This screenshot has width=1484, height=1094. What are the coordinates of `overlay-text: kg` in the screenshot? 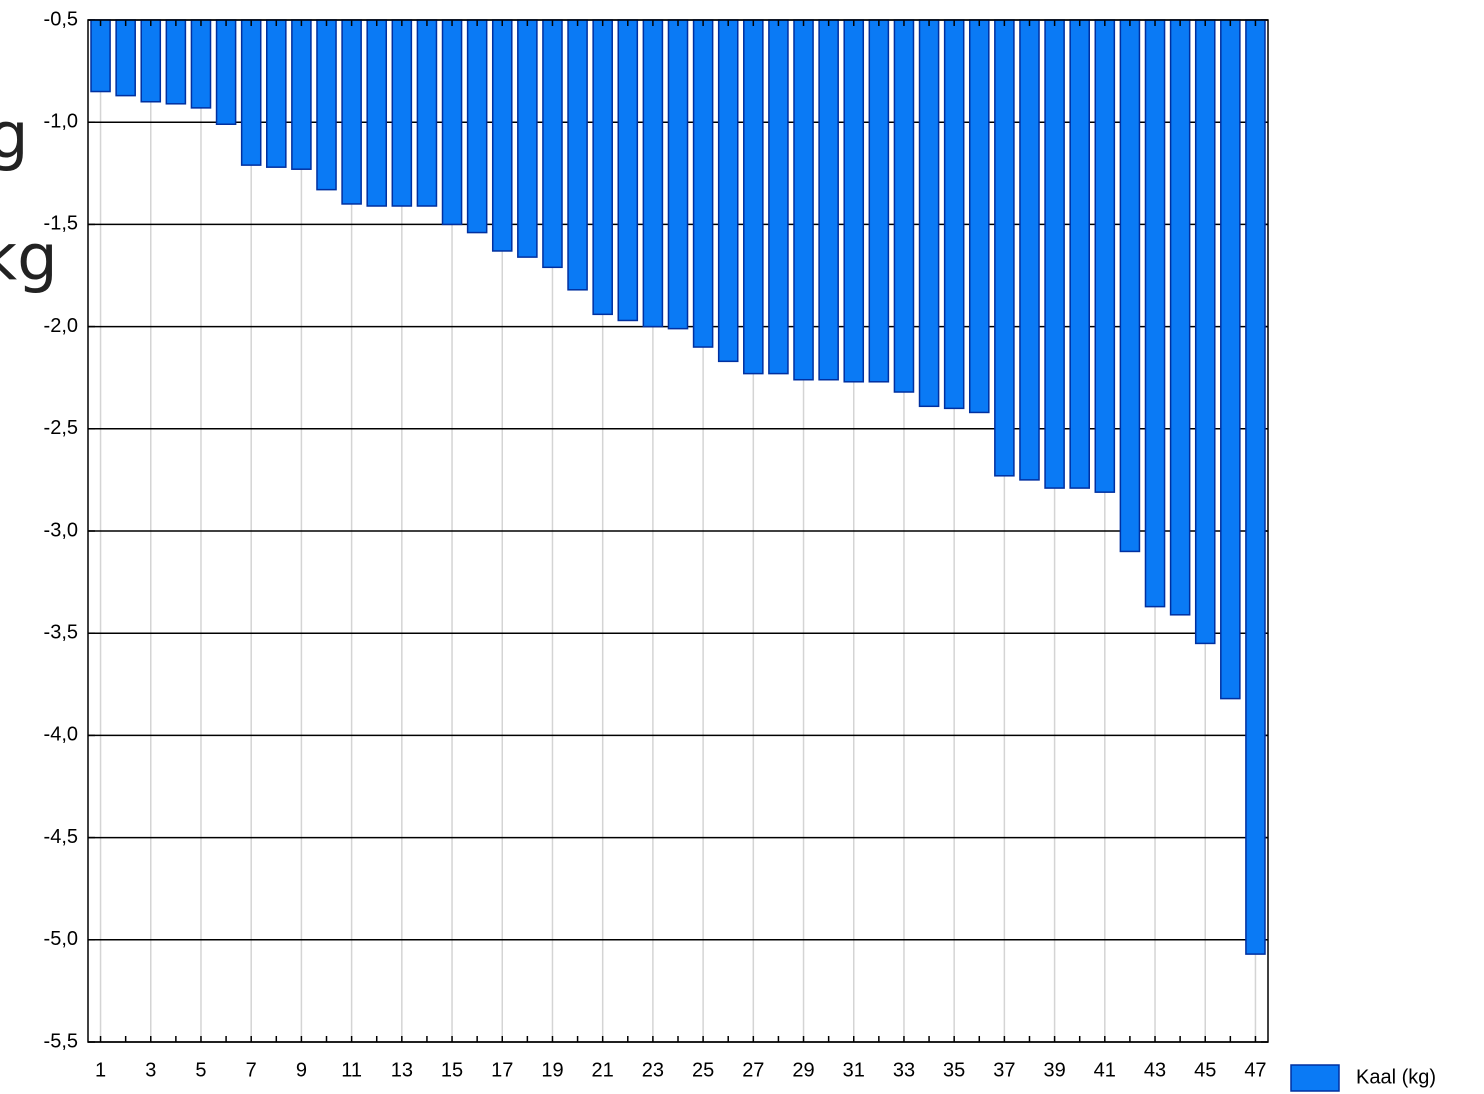 It's located at (29, 259).